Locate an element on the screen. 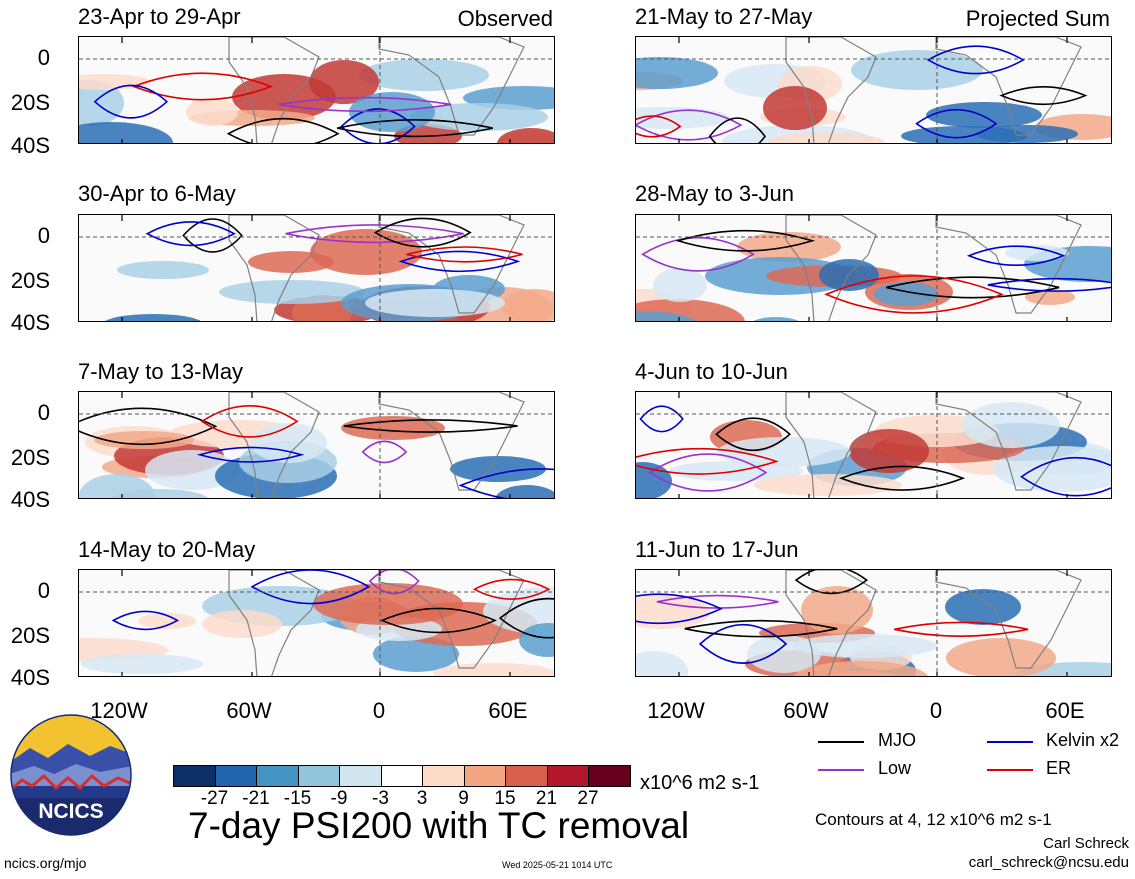  colorbar-tick-label: 27 is located at coordinates (588, 798).